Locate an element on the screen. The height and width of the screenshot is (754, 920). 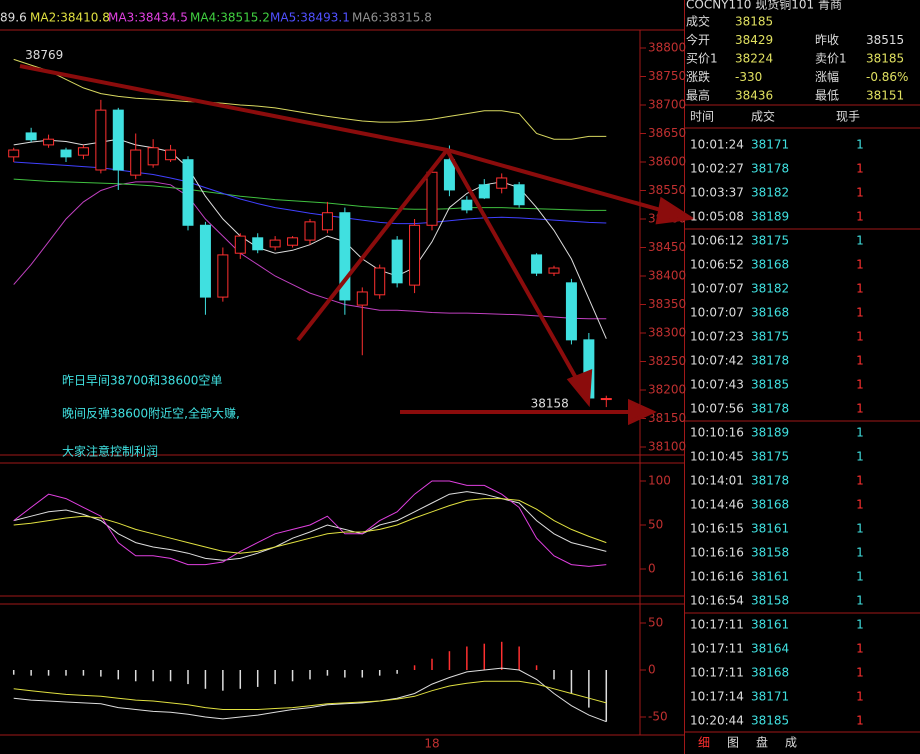
ma-legend: MA6:38315.8 is located at coordinates (392, 18).